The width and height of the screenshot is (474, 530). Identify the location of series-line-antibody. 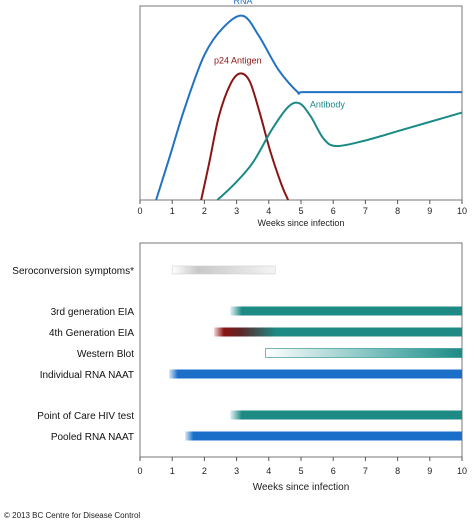
(339, 151).